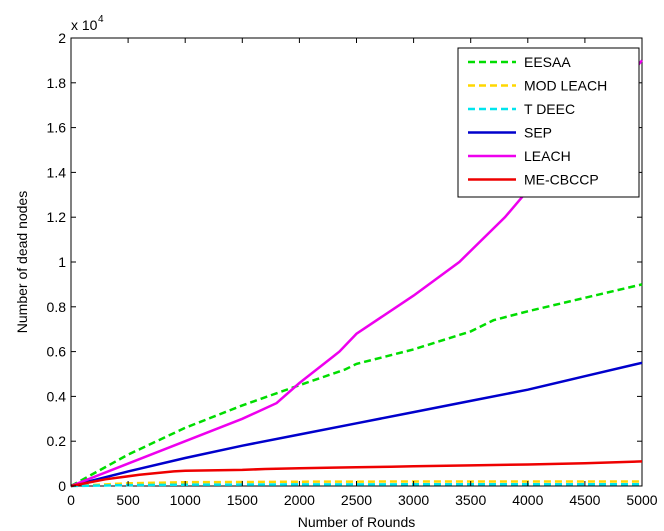 The width and height of the screenshot is (664, 531). I want to click on x-tick-label: 4500, so click(584, 500).